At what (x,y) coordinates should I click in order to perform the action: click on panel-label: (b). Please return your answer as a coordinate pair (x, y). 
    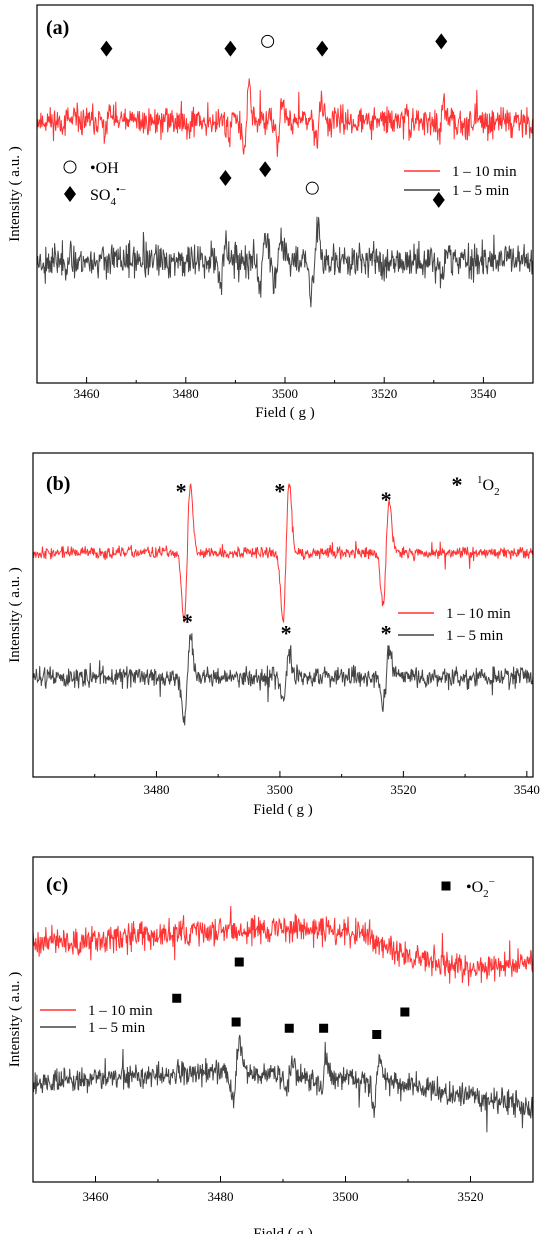
    Looking at the image, I should click on (58, 484).